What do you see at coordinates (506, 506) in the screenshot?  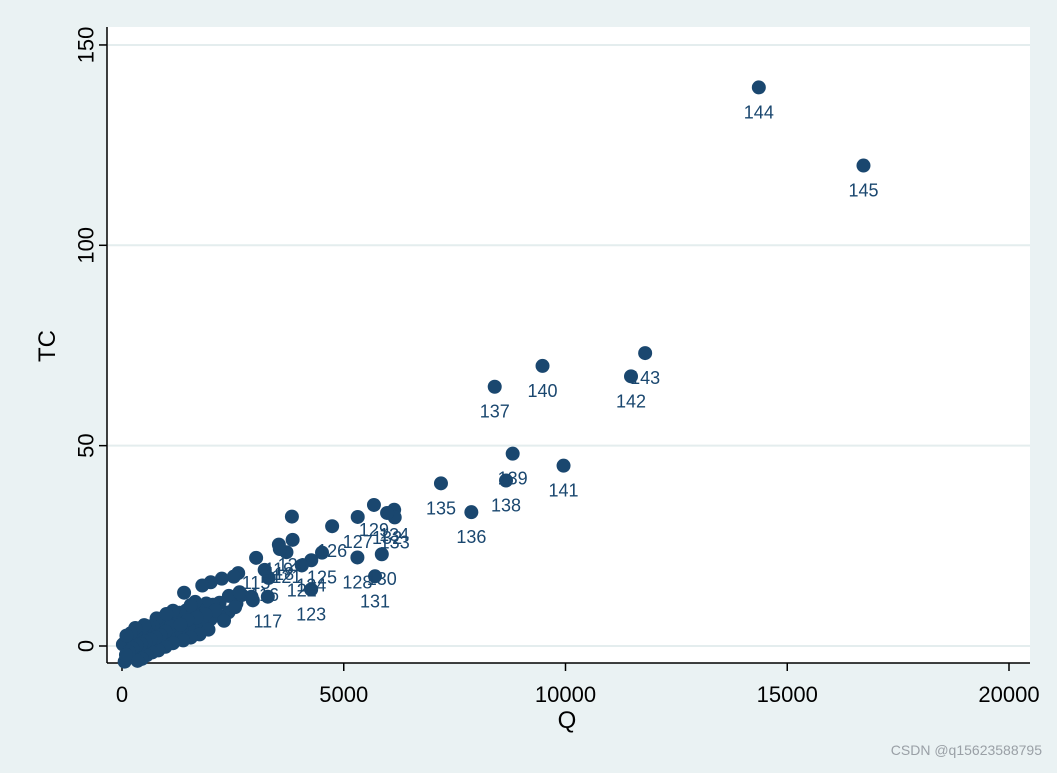 I see `data-label: 138` at bounding box center [506, 506].